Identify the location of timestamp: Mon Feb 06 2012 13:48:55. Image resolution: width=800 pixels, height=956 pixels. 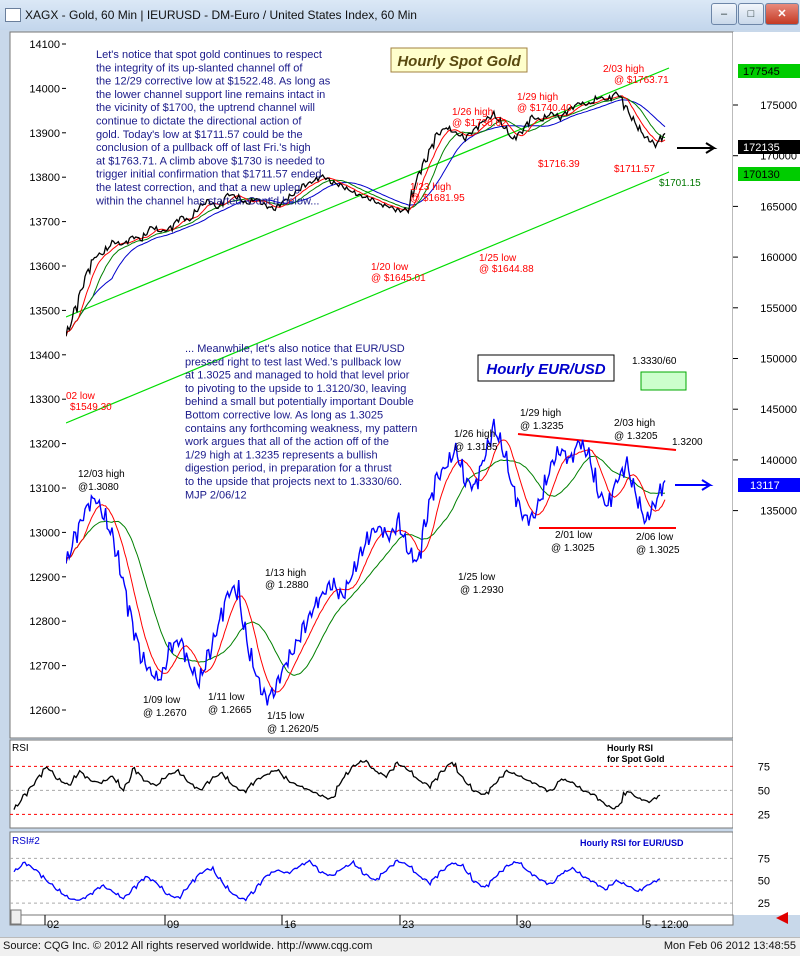
(729, 946).